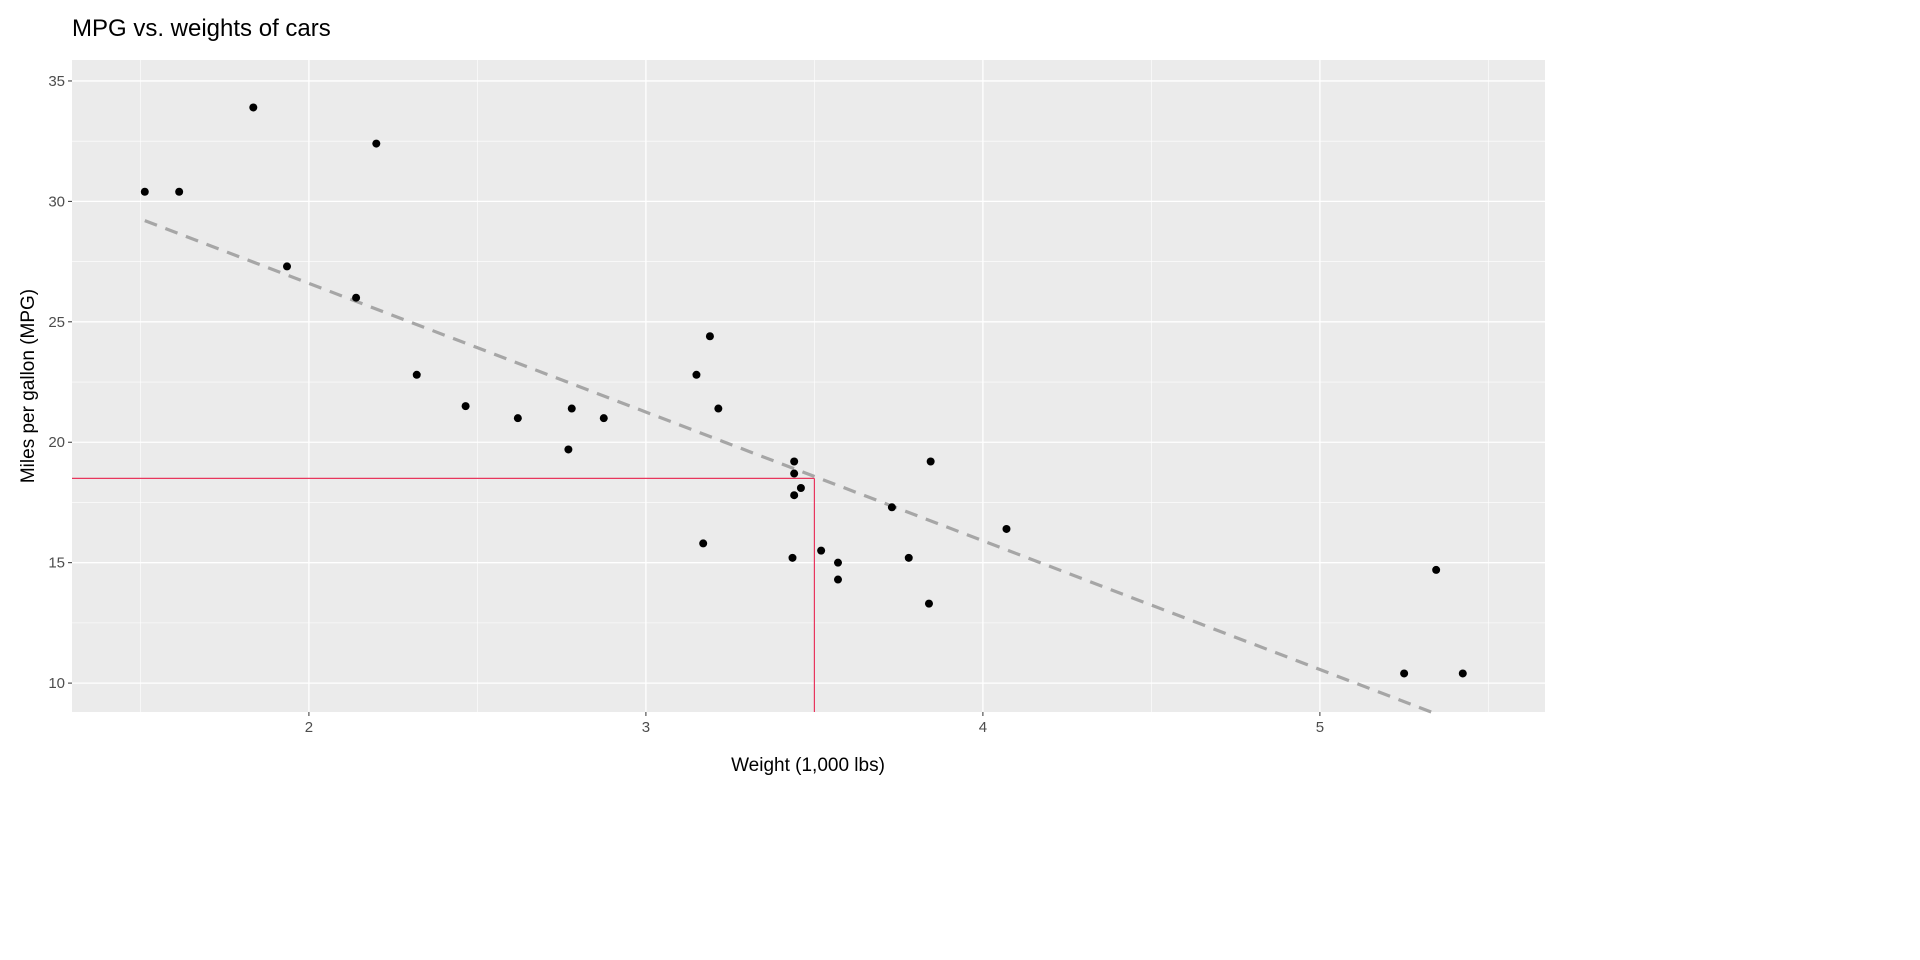 This screenshot has height=960, width=1920. Describe the element at coordinates (56, 442) in the screenshot. I see `y-tick-label: 20` at that location.